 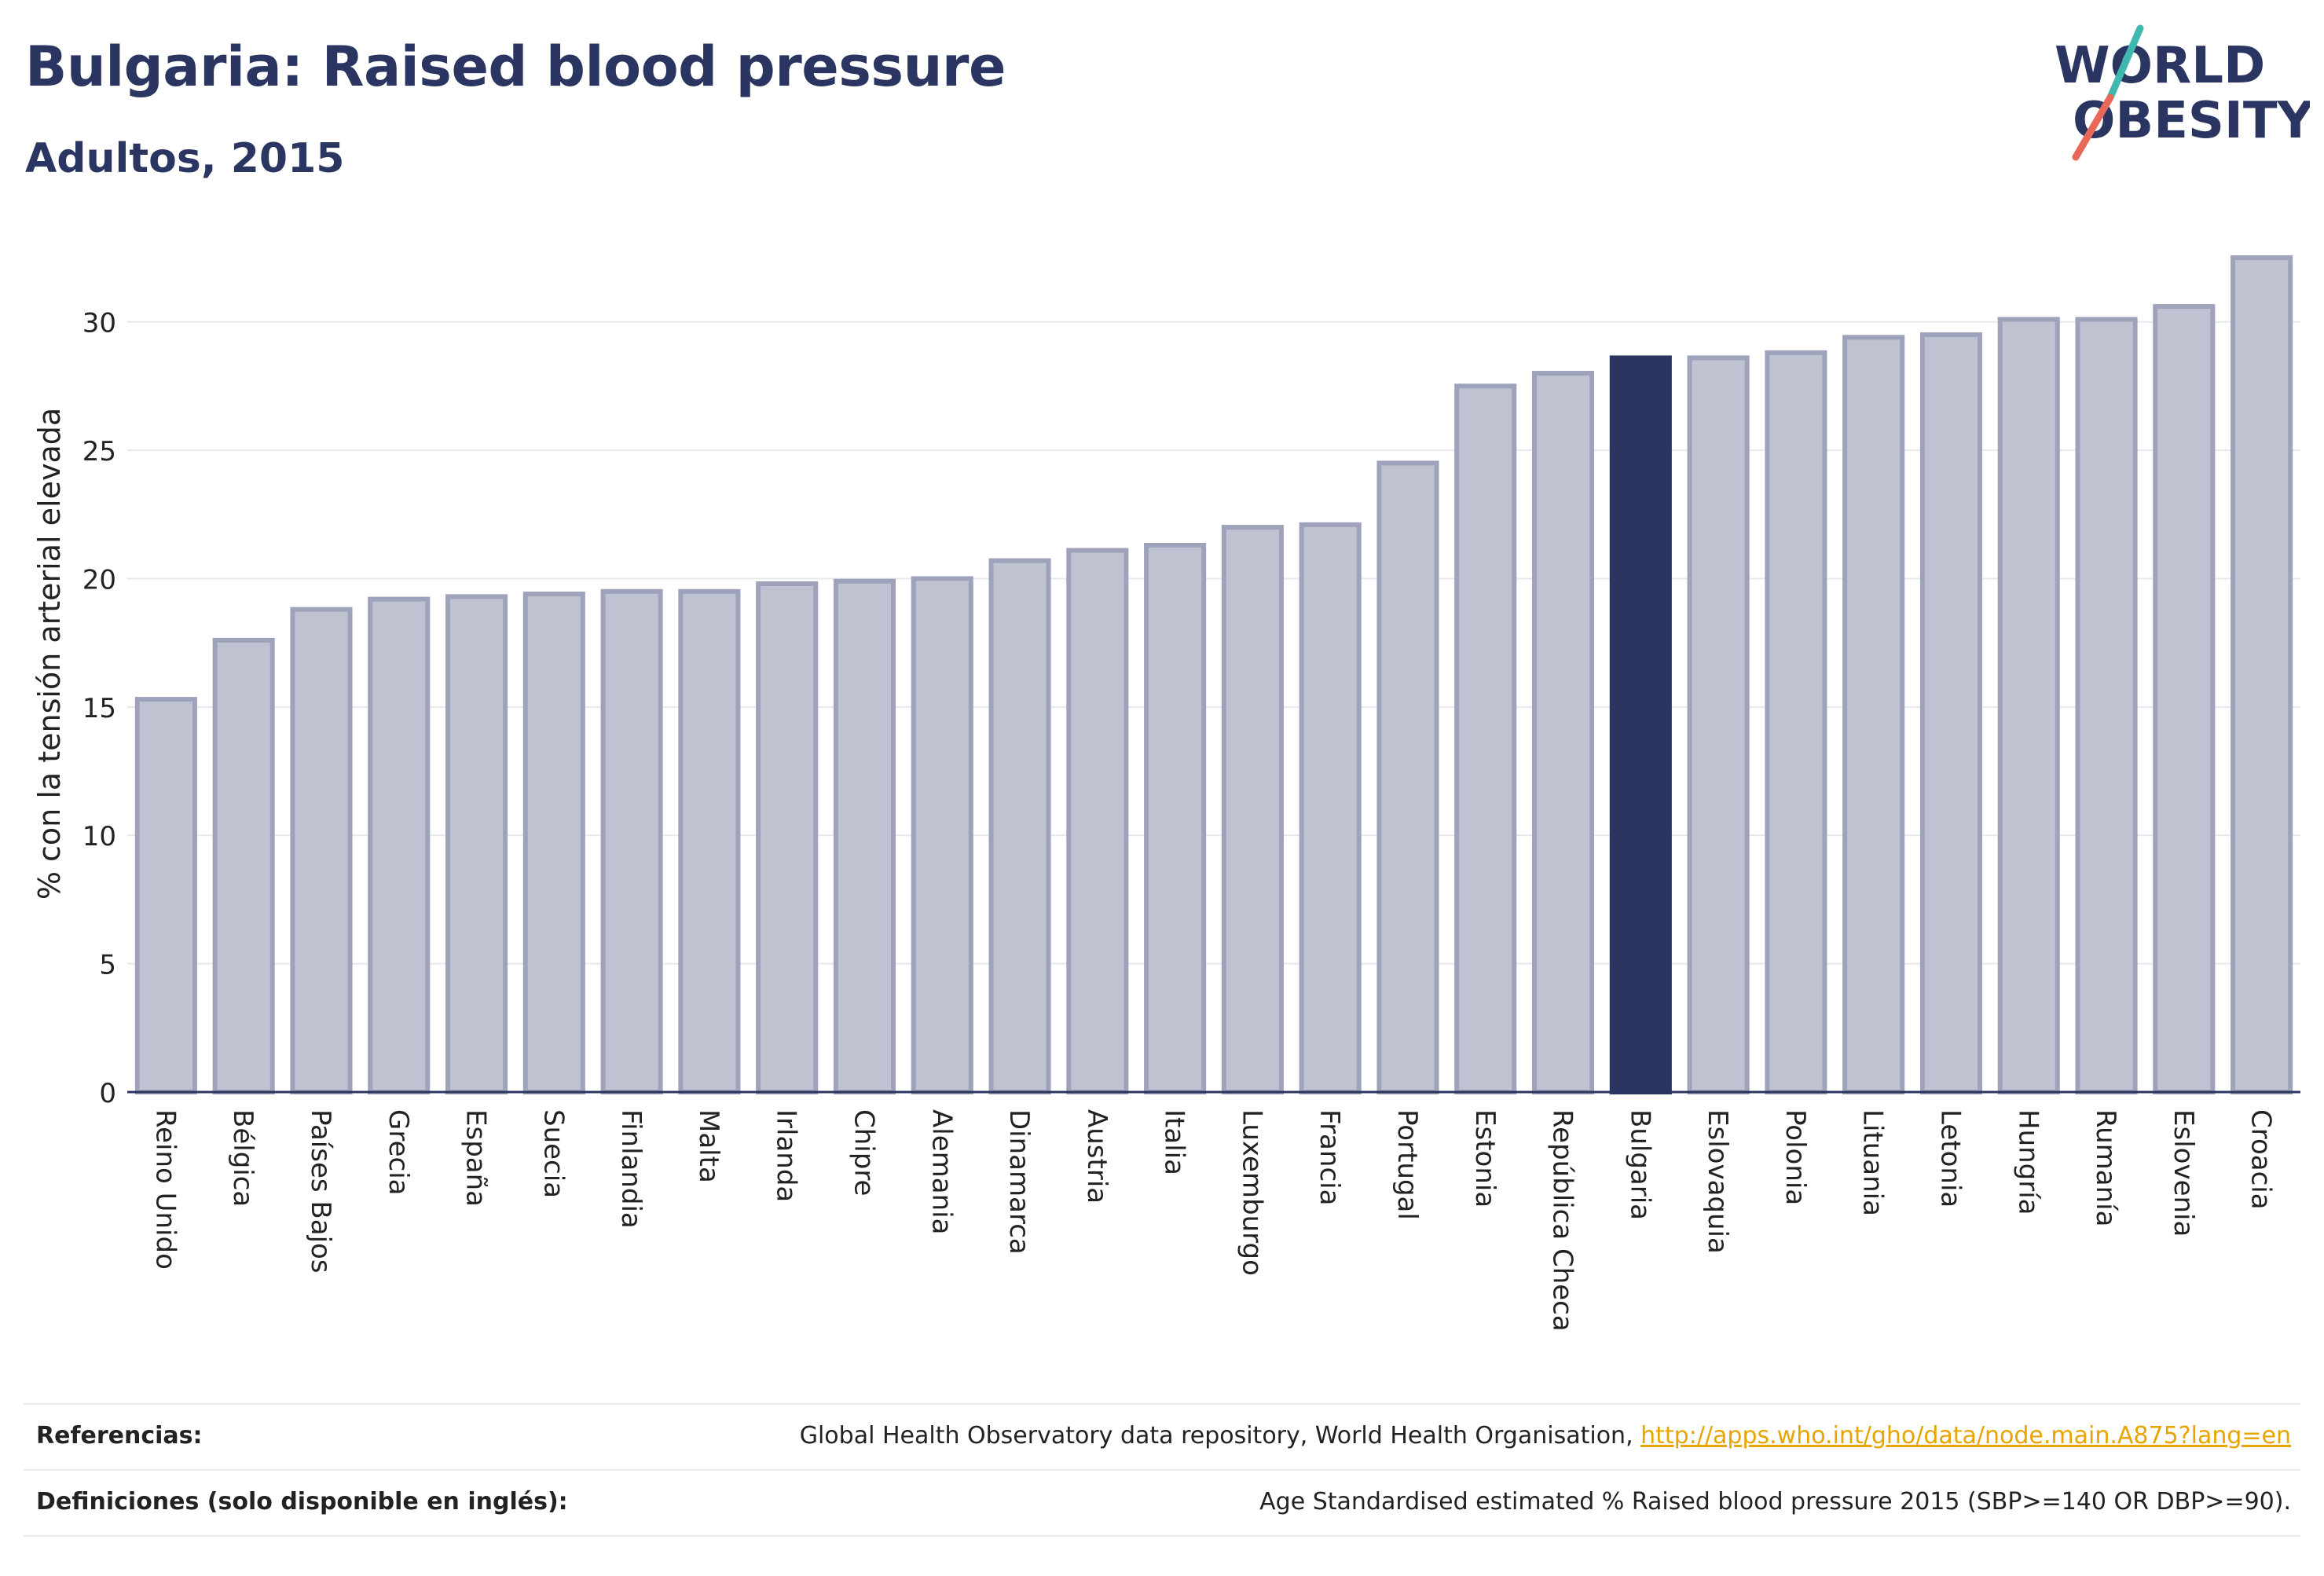 I want to click on bar-república-checa, so click(x=1563, y=732).